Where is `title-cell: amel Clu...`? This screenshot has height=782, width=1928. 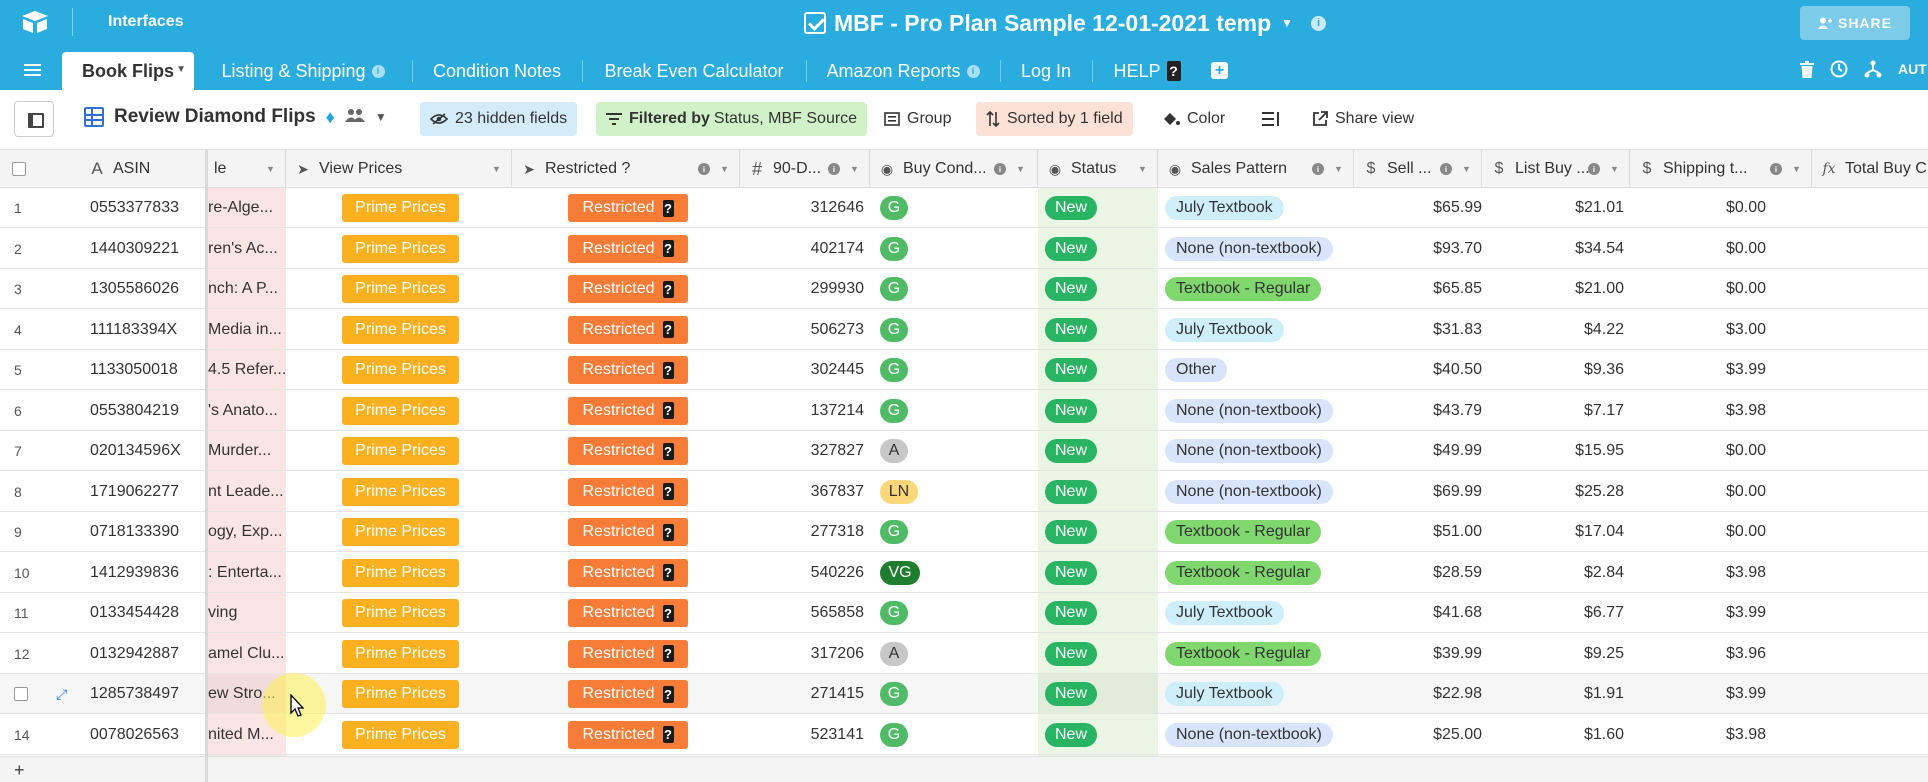
title-cell: amel Clu... is located at coordinates (246, 653).